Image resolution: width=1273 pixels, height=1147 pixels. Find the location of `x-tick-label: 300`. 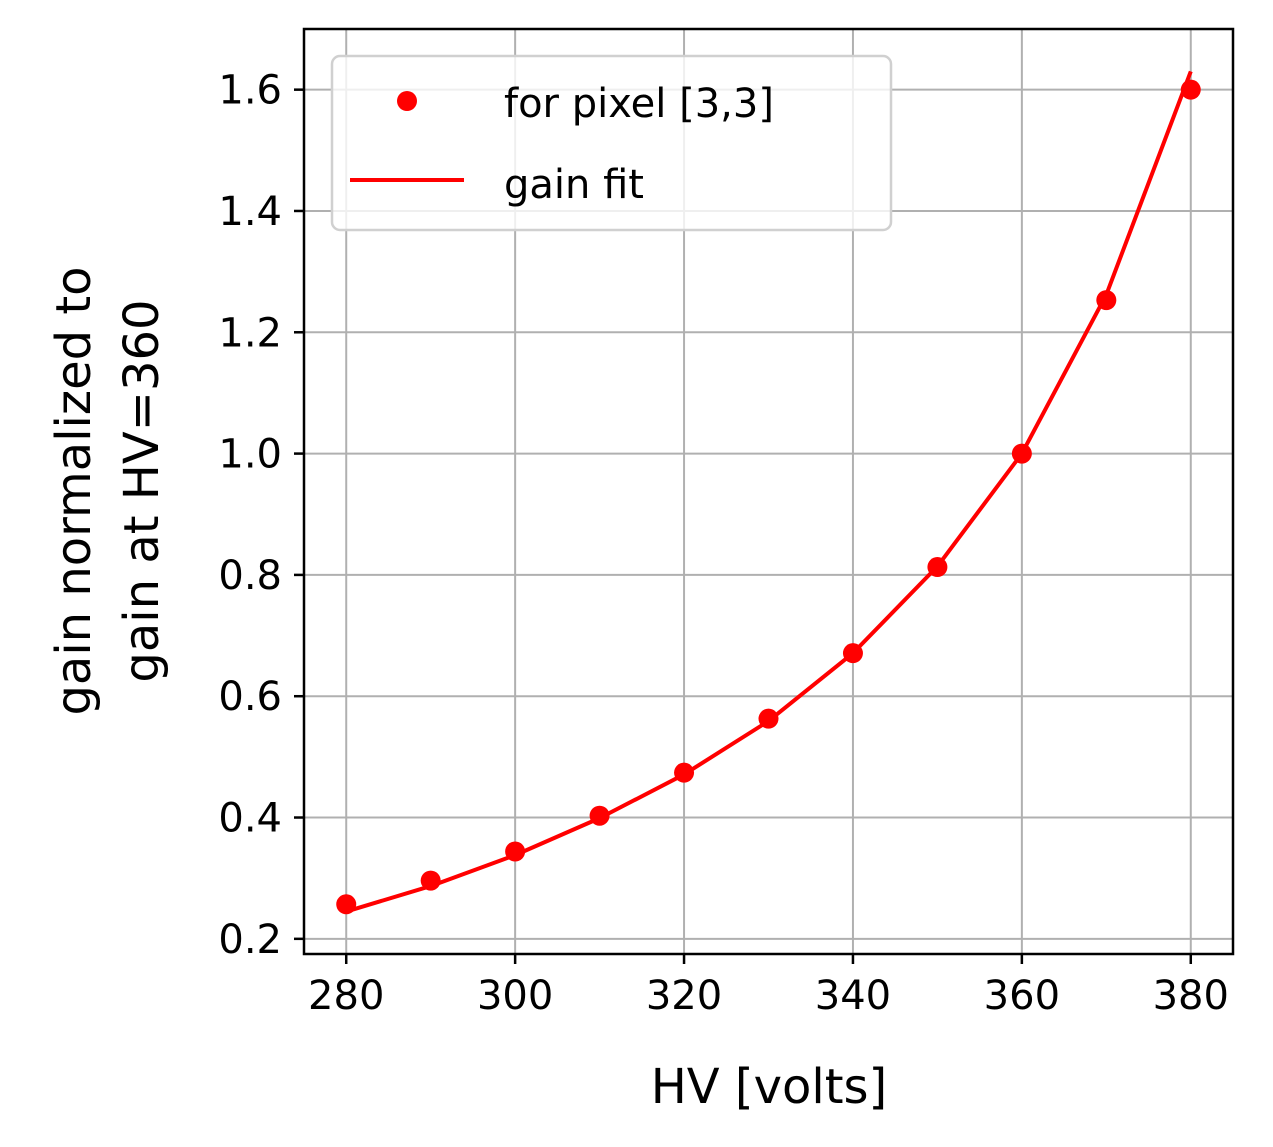

x-tick-label: 300 is located at coordinates (515, 996).